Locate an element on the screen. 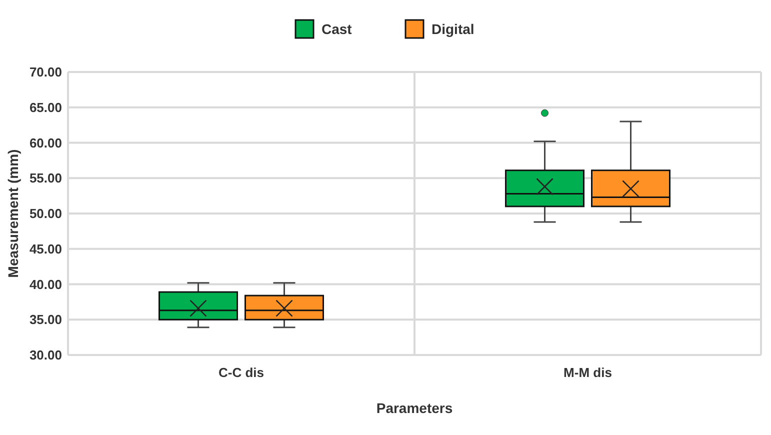  y-tick-label: 70.00 is located at coordinates (45, 72).